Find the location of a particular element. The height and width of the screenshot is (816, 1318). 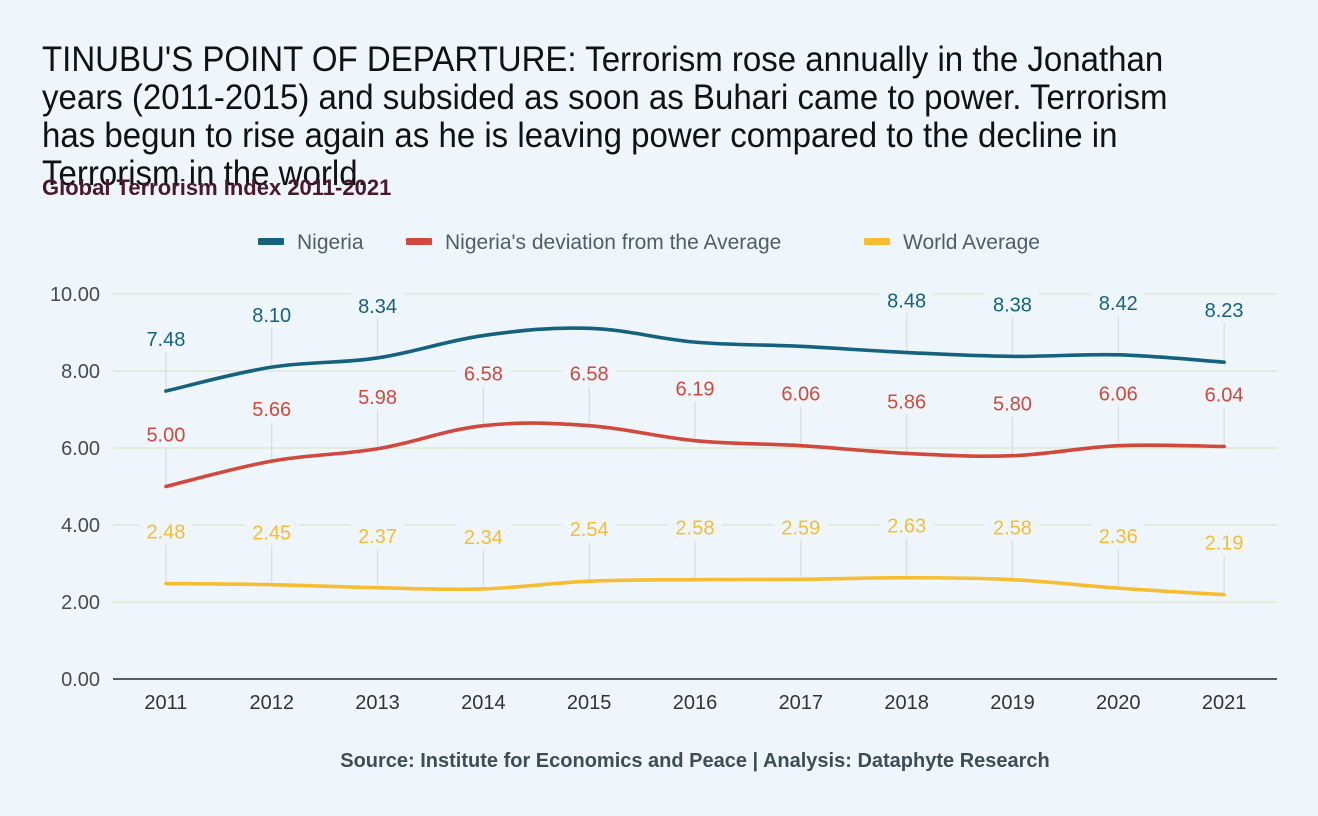

x-tick-label-3: 2014 is located at coordinates (483, 703).